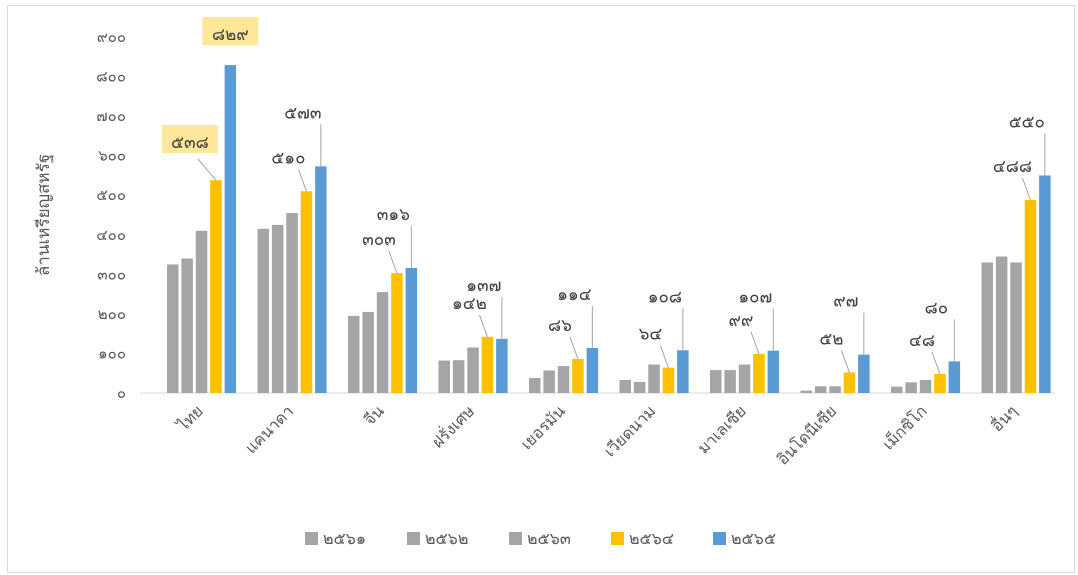 This screenshot has width=1078, height=575. Describe the element at coordinates (755, 298) in the screenshot. I see `data-label: ๑๐๗` at that location.